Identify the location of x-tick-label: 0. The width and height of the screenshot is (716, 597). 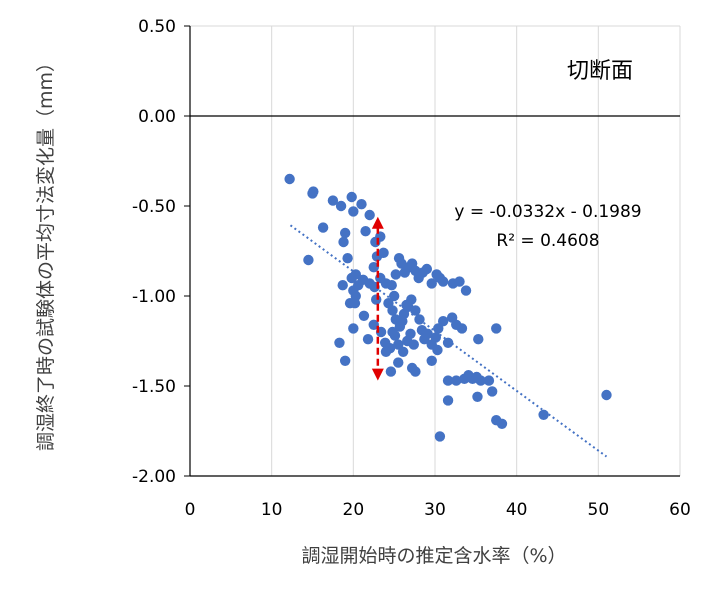
(190, 510).